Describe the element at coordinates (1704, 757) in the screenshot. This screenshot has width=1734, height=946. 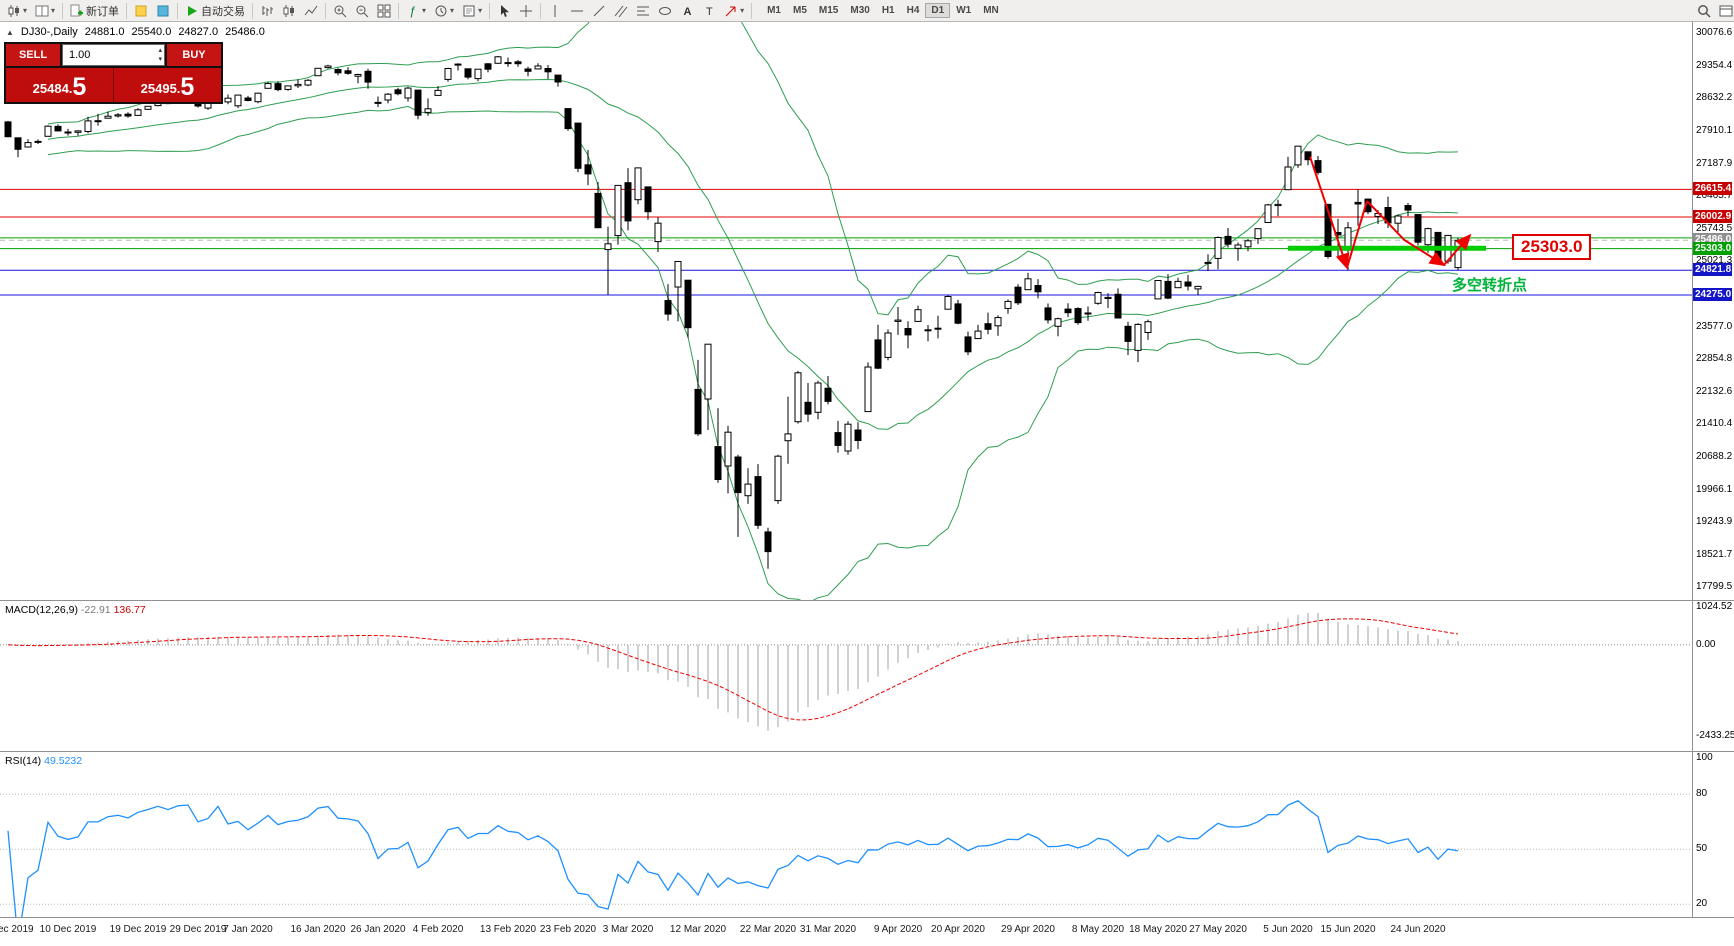
I see `rsi-tick: 100` at that location.